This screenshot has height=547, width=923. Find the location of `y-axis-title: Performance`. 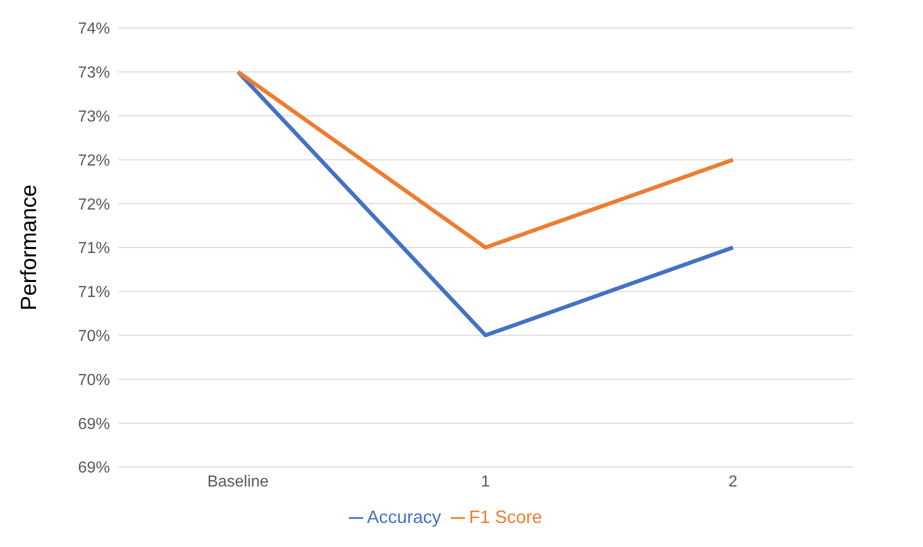

y-axis-title: Performance is located at coordinates (28, 247).